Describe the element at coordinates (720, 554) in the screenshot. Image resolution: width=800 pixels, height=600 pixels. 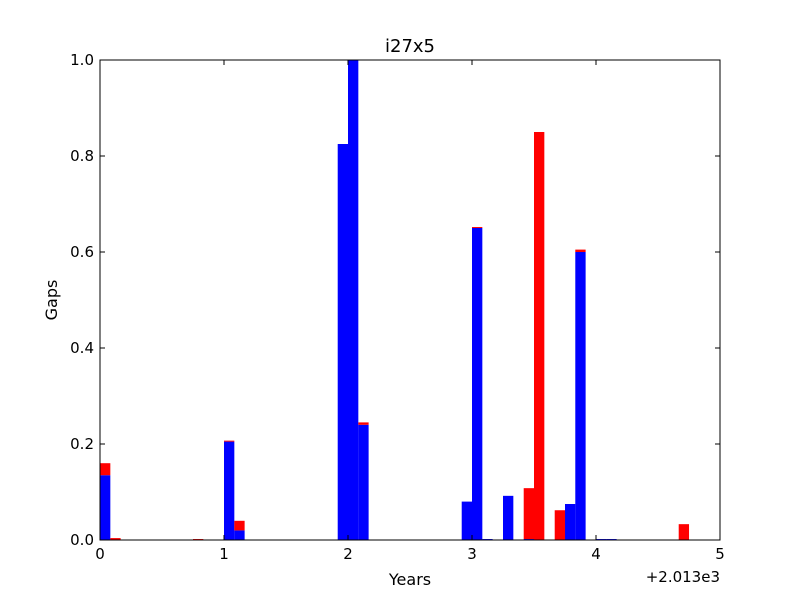
I see `x-tick-label-5: 5` at that location.